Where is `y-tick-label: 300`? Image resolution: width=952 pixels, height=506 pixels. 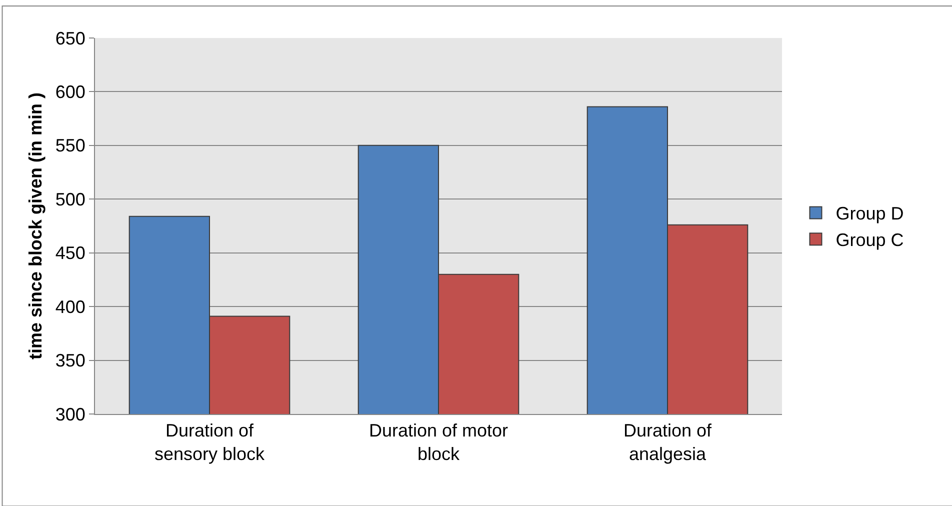 y-tick-label: 300 is located at coordinates (70, 414).